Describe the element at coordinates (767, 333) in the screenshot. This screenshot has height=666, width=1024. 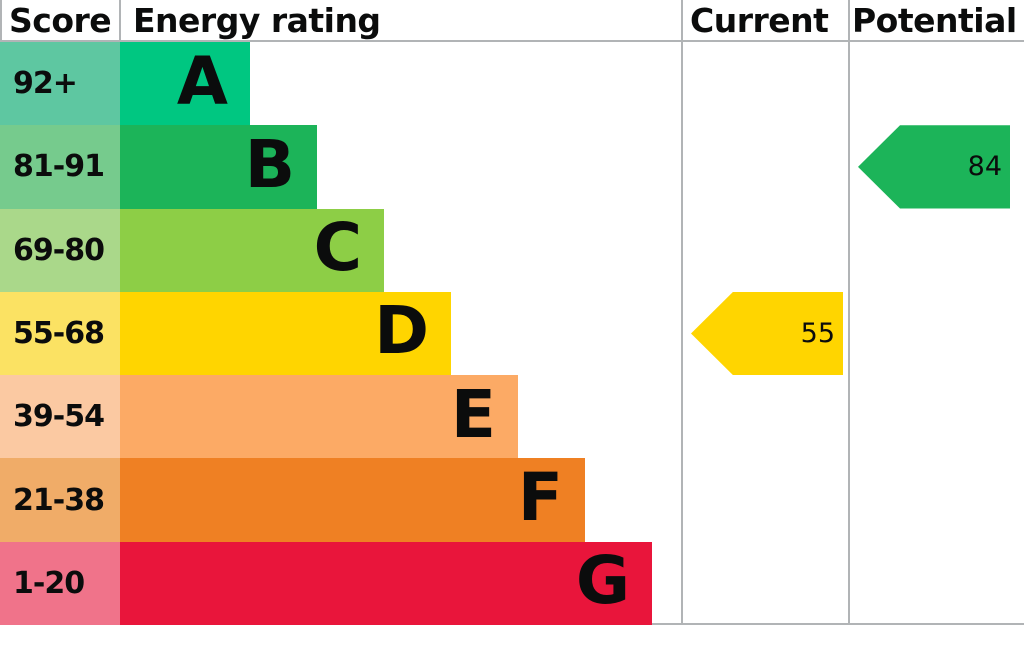
I see `current-rating-arrow: 55` at that location.